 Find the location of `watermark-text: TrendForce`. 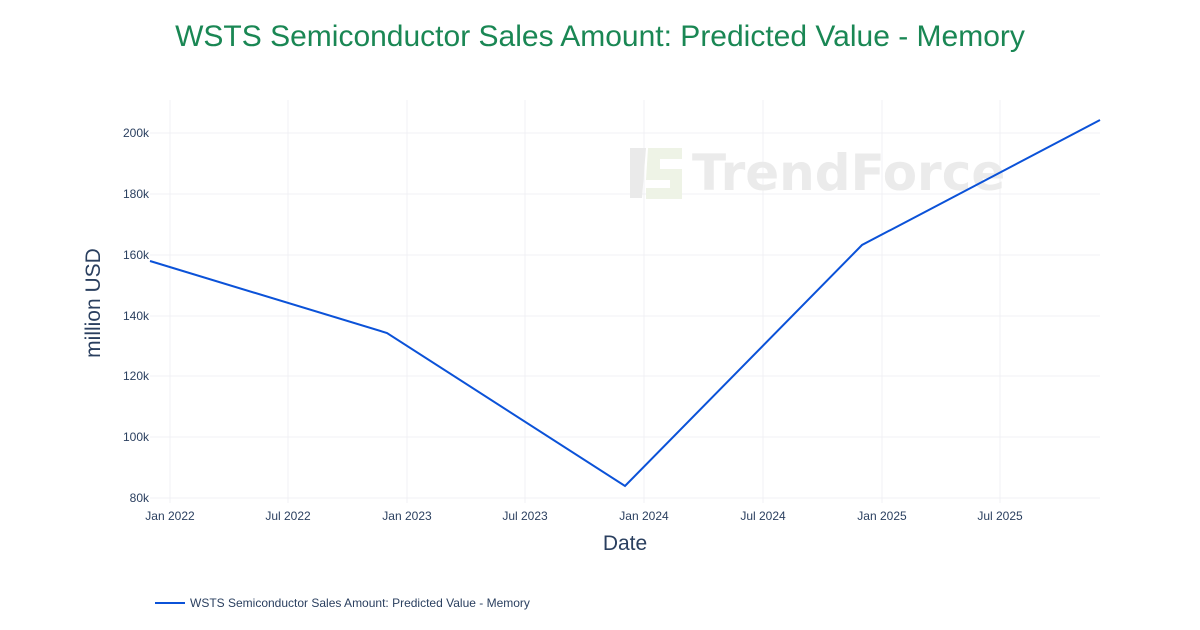

watermark-text: TrendForce is located at coordinates (848, 173).